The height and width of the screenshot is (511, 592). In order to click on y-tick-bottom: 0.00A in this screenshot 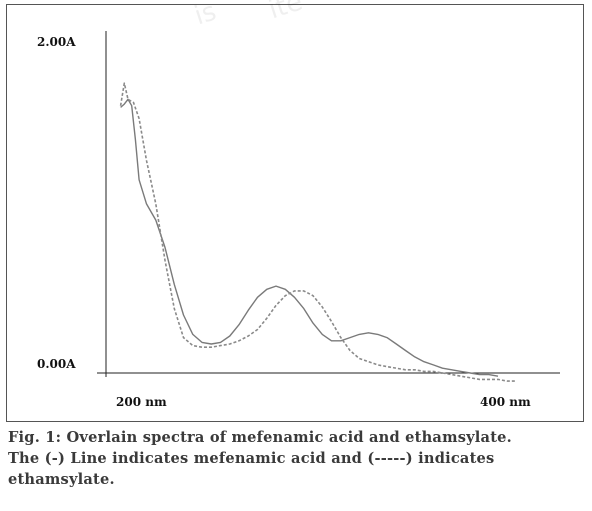, I will do `click(56, 364)`.